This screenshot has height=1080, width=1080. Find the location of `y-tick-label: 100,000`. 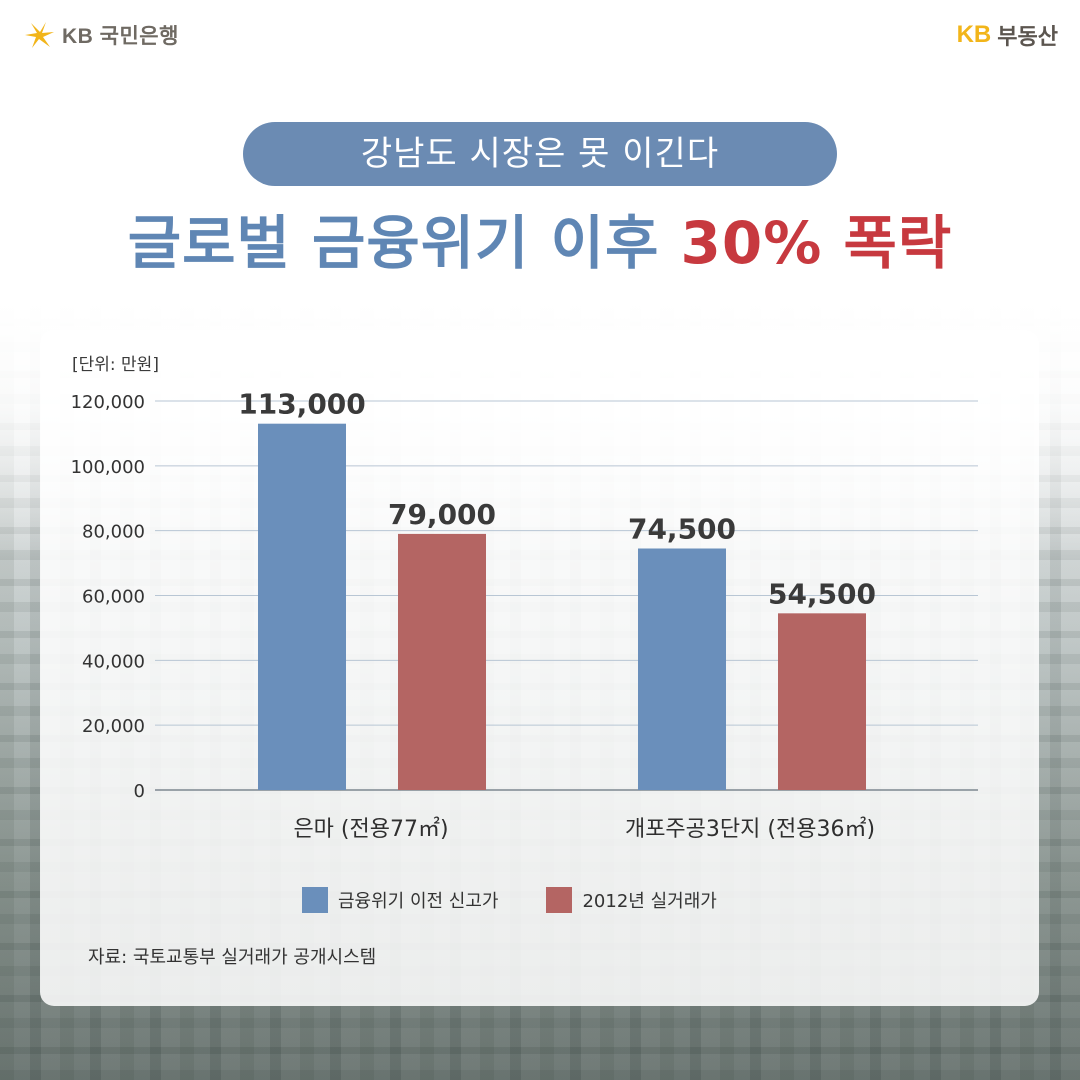

y-tick-label: 100,000 is located at coordinates (108, 467).